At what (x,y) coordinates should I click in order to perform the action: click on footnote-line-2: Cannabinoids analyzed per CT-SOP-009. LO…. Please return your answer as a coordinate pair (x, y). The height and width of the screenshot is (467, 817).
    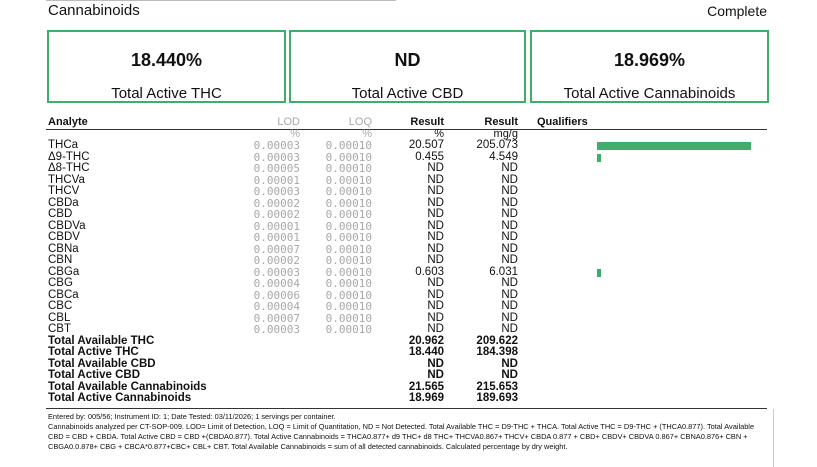
    Looking at the image, I should click on (401, 436).